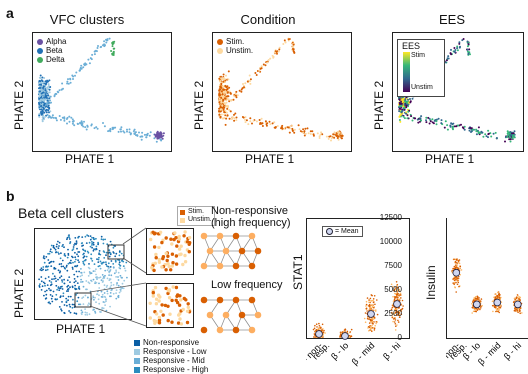 The image size is (528, 374). Describe the element at coordinates (137, 351) in the screenshot. I see `legend-sq-low` at that location.